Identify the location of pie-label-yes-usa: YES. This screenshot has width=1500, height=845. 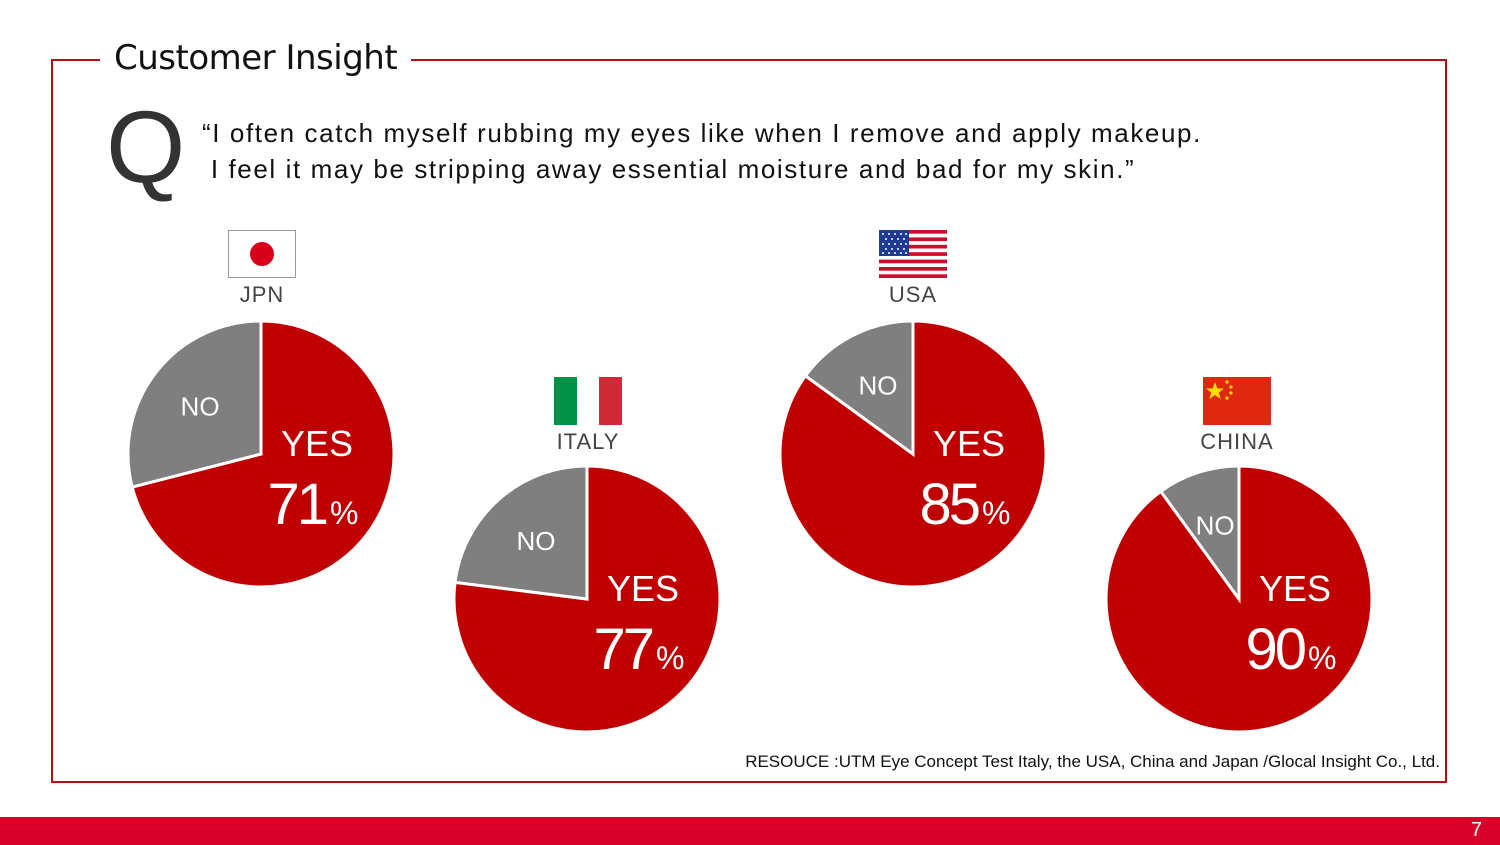
(969, 443).